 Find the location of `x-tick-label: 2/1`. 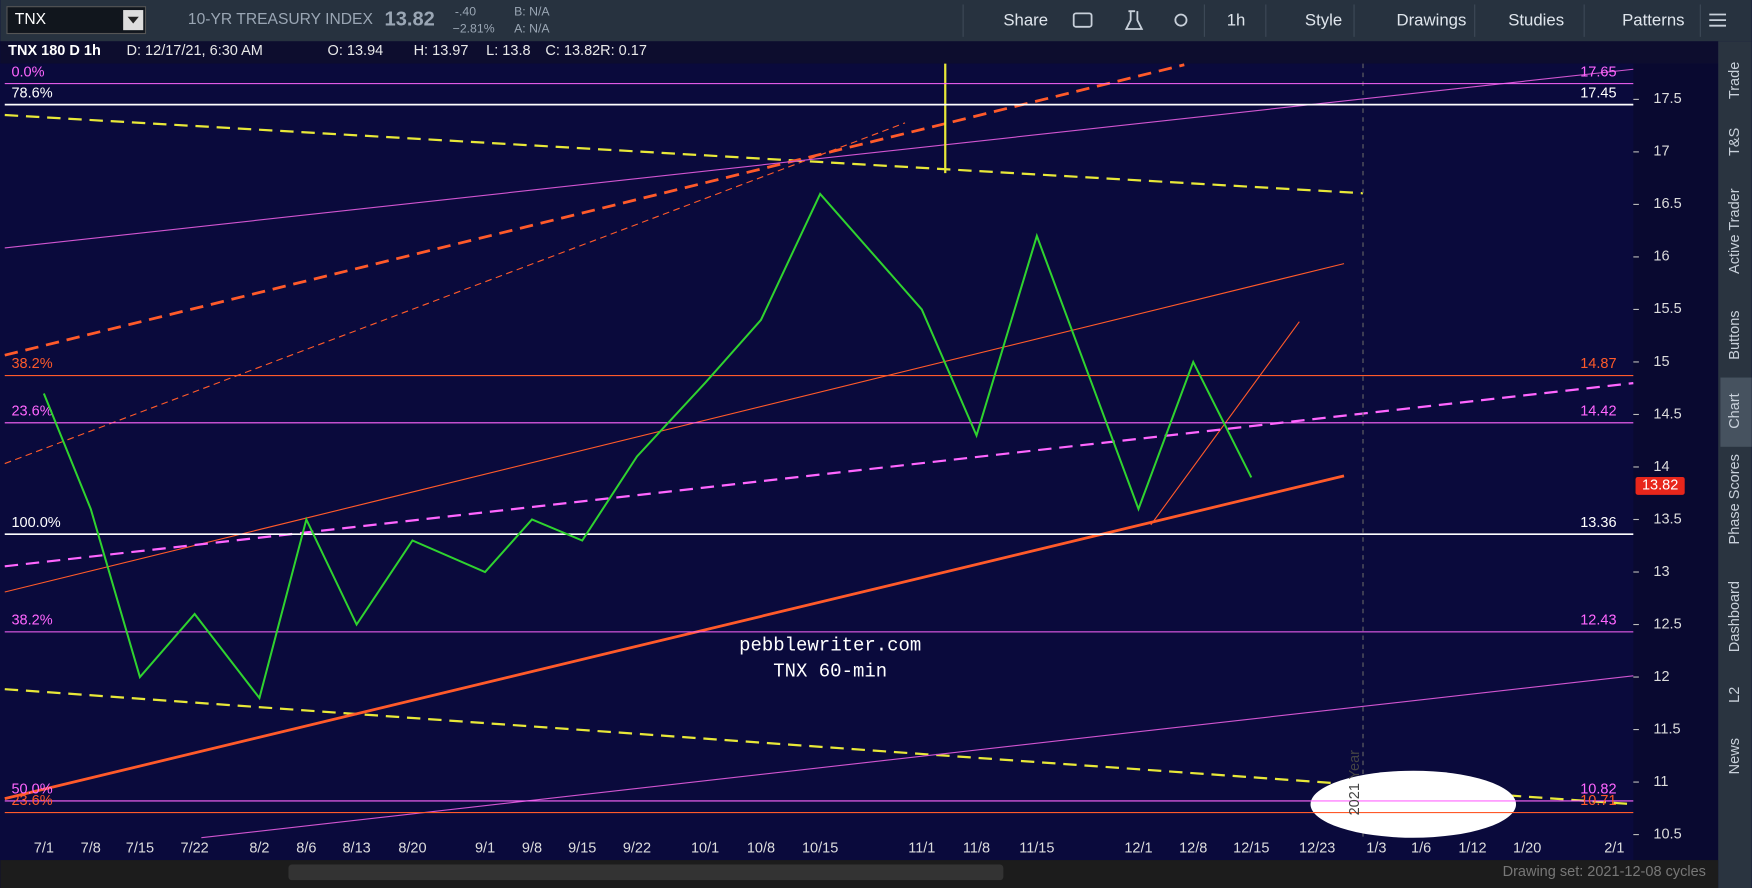

x-tick-label: 2/1 is located at coordinates (1614, 849).